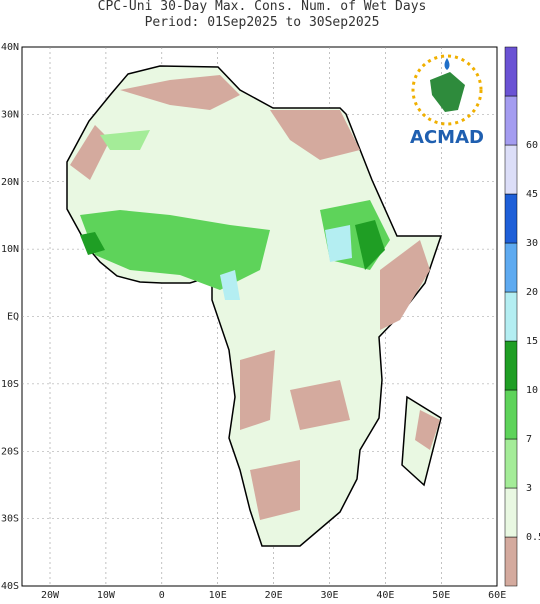 The image size is (540, 604). Describe the element at coordinates (13, 317) in the screenshot. I see `lat-label: EQ` at that location.